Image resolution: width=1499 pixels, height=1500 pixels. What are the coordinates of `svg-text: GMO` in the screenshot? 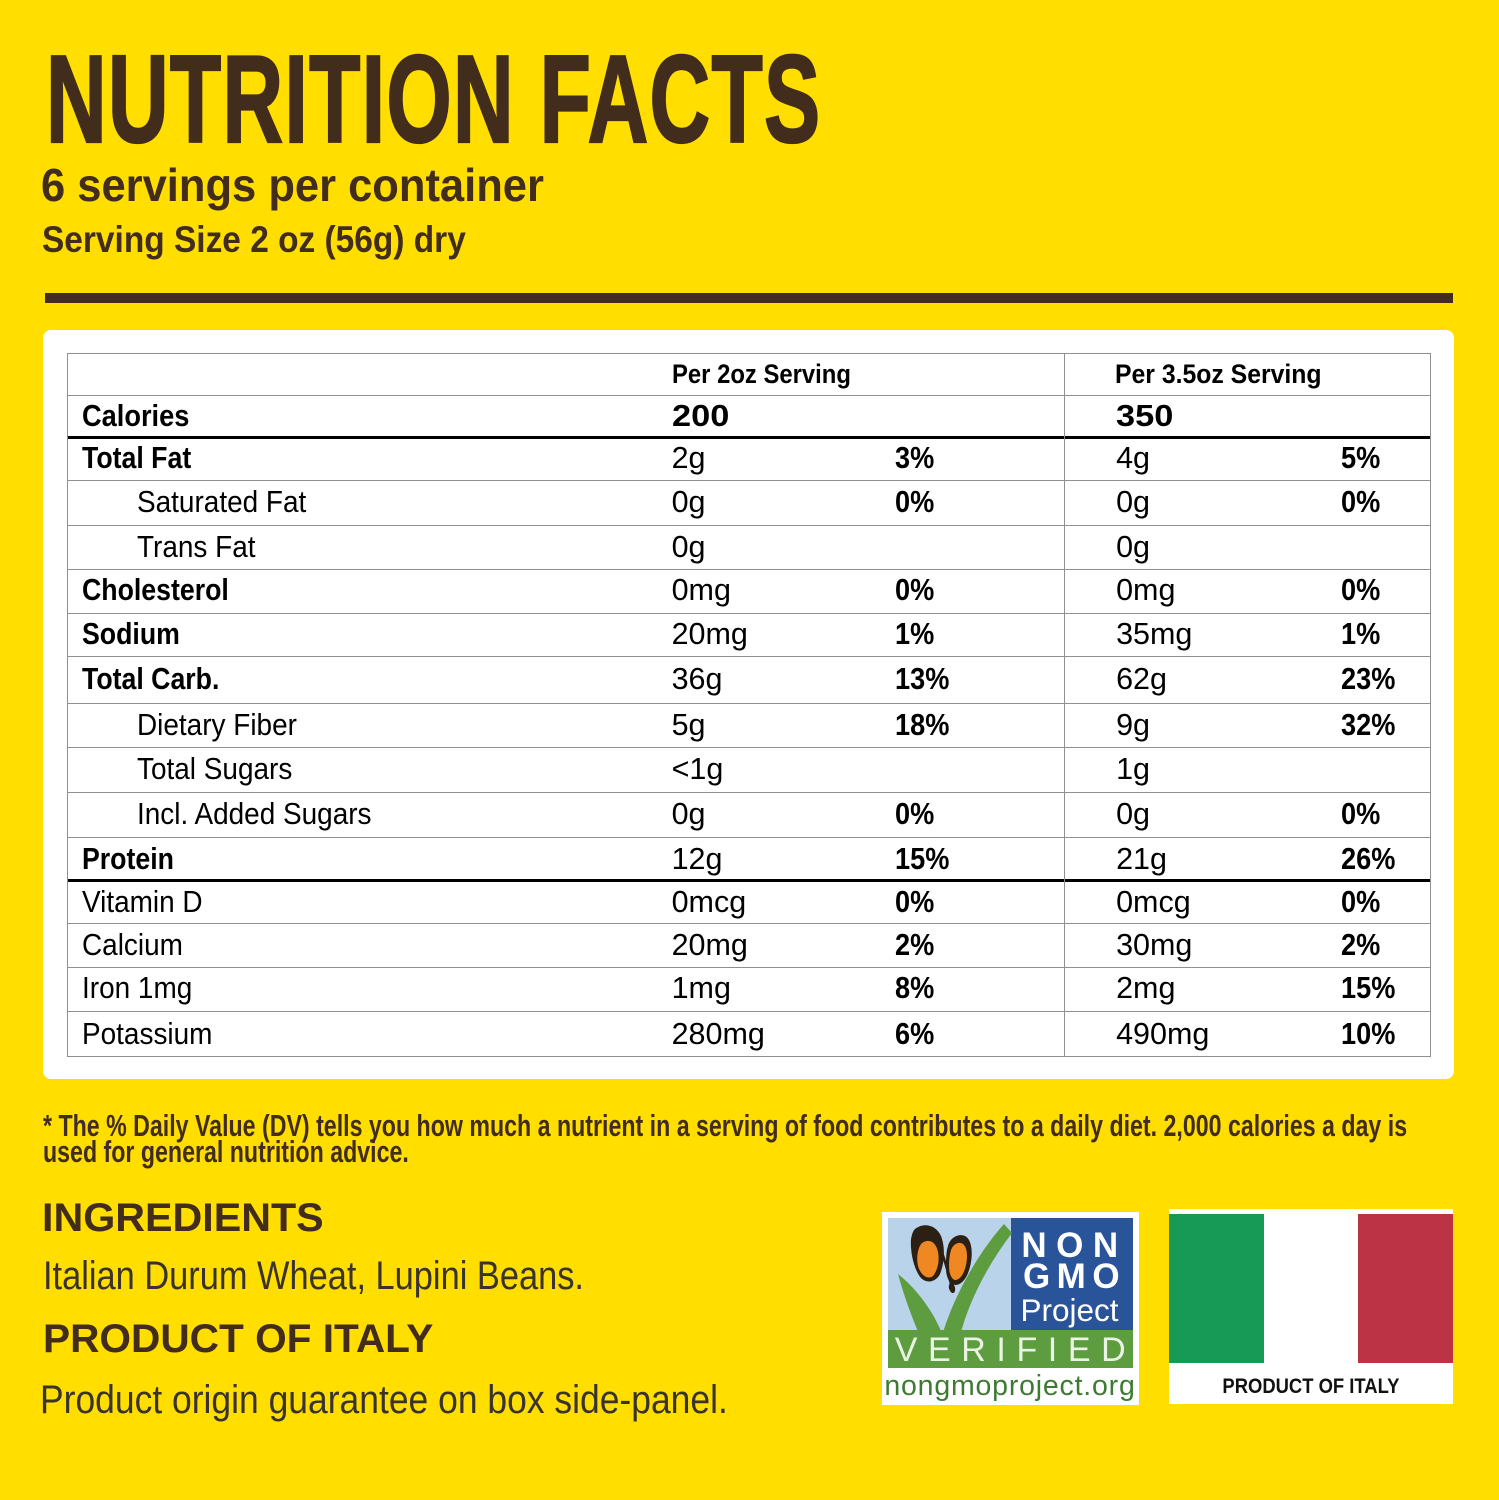 It's located at (1074, 1276).